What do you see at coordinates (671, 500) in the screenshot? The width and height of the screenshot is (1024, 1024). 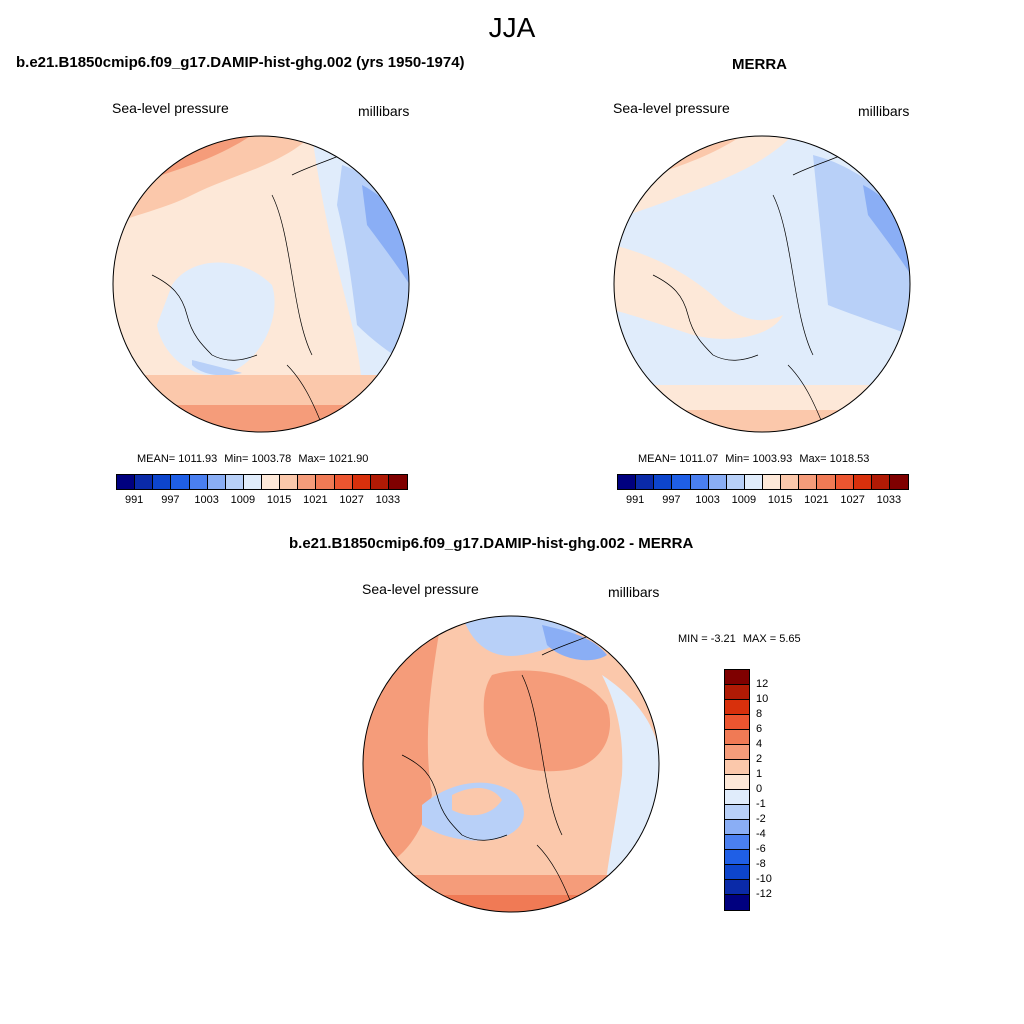 I see `obs-colorbar-tick-label: 997` at bounding box center [671, 500].